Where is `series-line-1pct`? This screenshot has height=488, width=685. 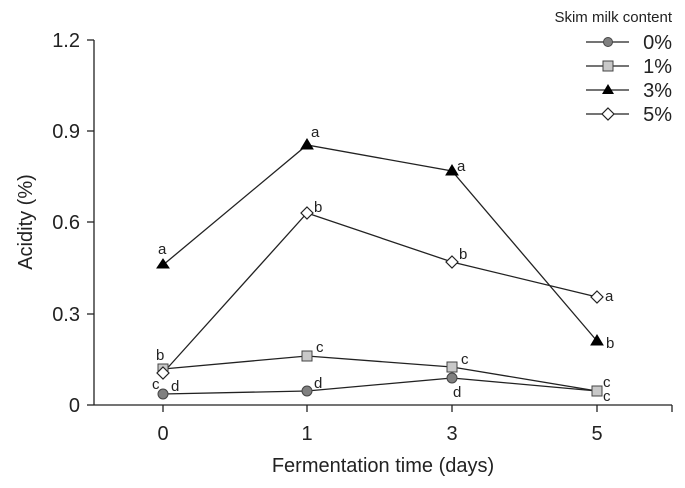
series-line-1pct is located at coordinates (380, 373).